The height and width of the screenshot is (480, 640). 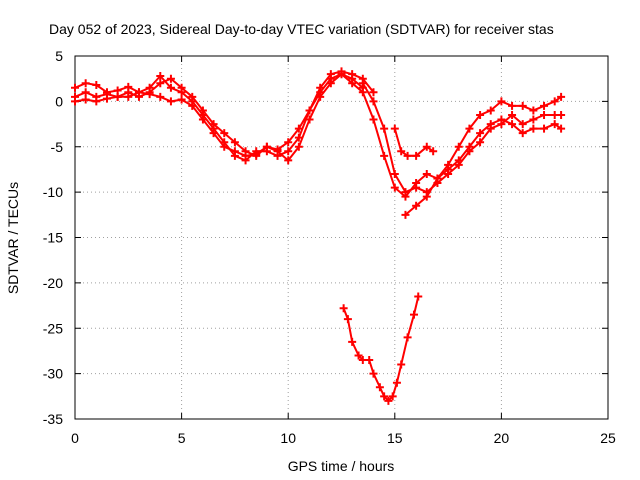 I want to click on series-pass-c, so click(x=208, y=115).